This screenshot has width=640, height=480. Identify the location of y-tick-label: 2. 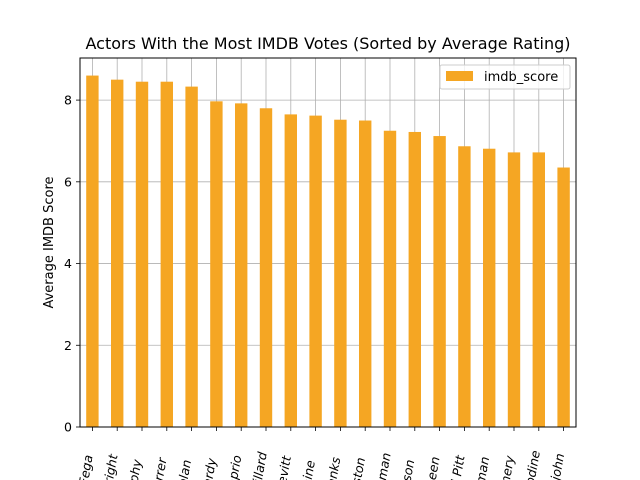
(68, 345).